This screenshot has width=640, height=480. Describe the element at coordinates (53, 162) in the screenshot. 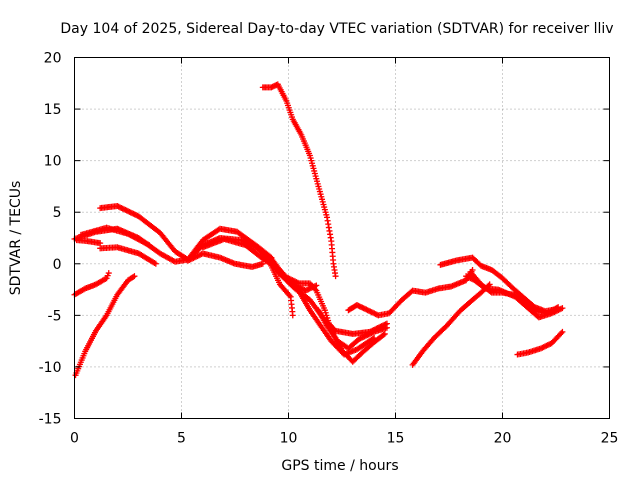

I see `y-tick-label: 10` at that location.